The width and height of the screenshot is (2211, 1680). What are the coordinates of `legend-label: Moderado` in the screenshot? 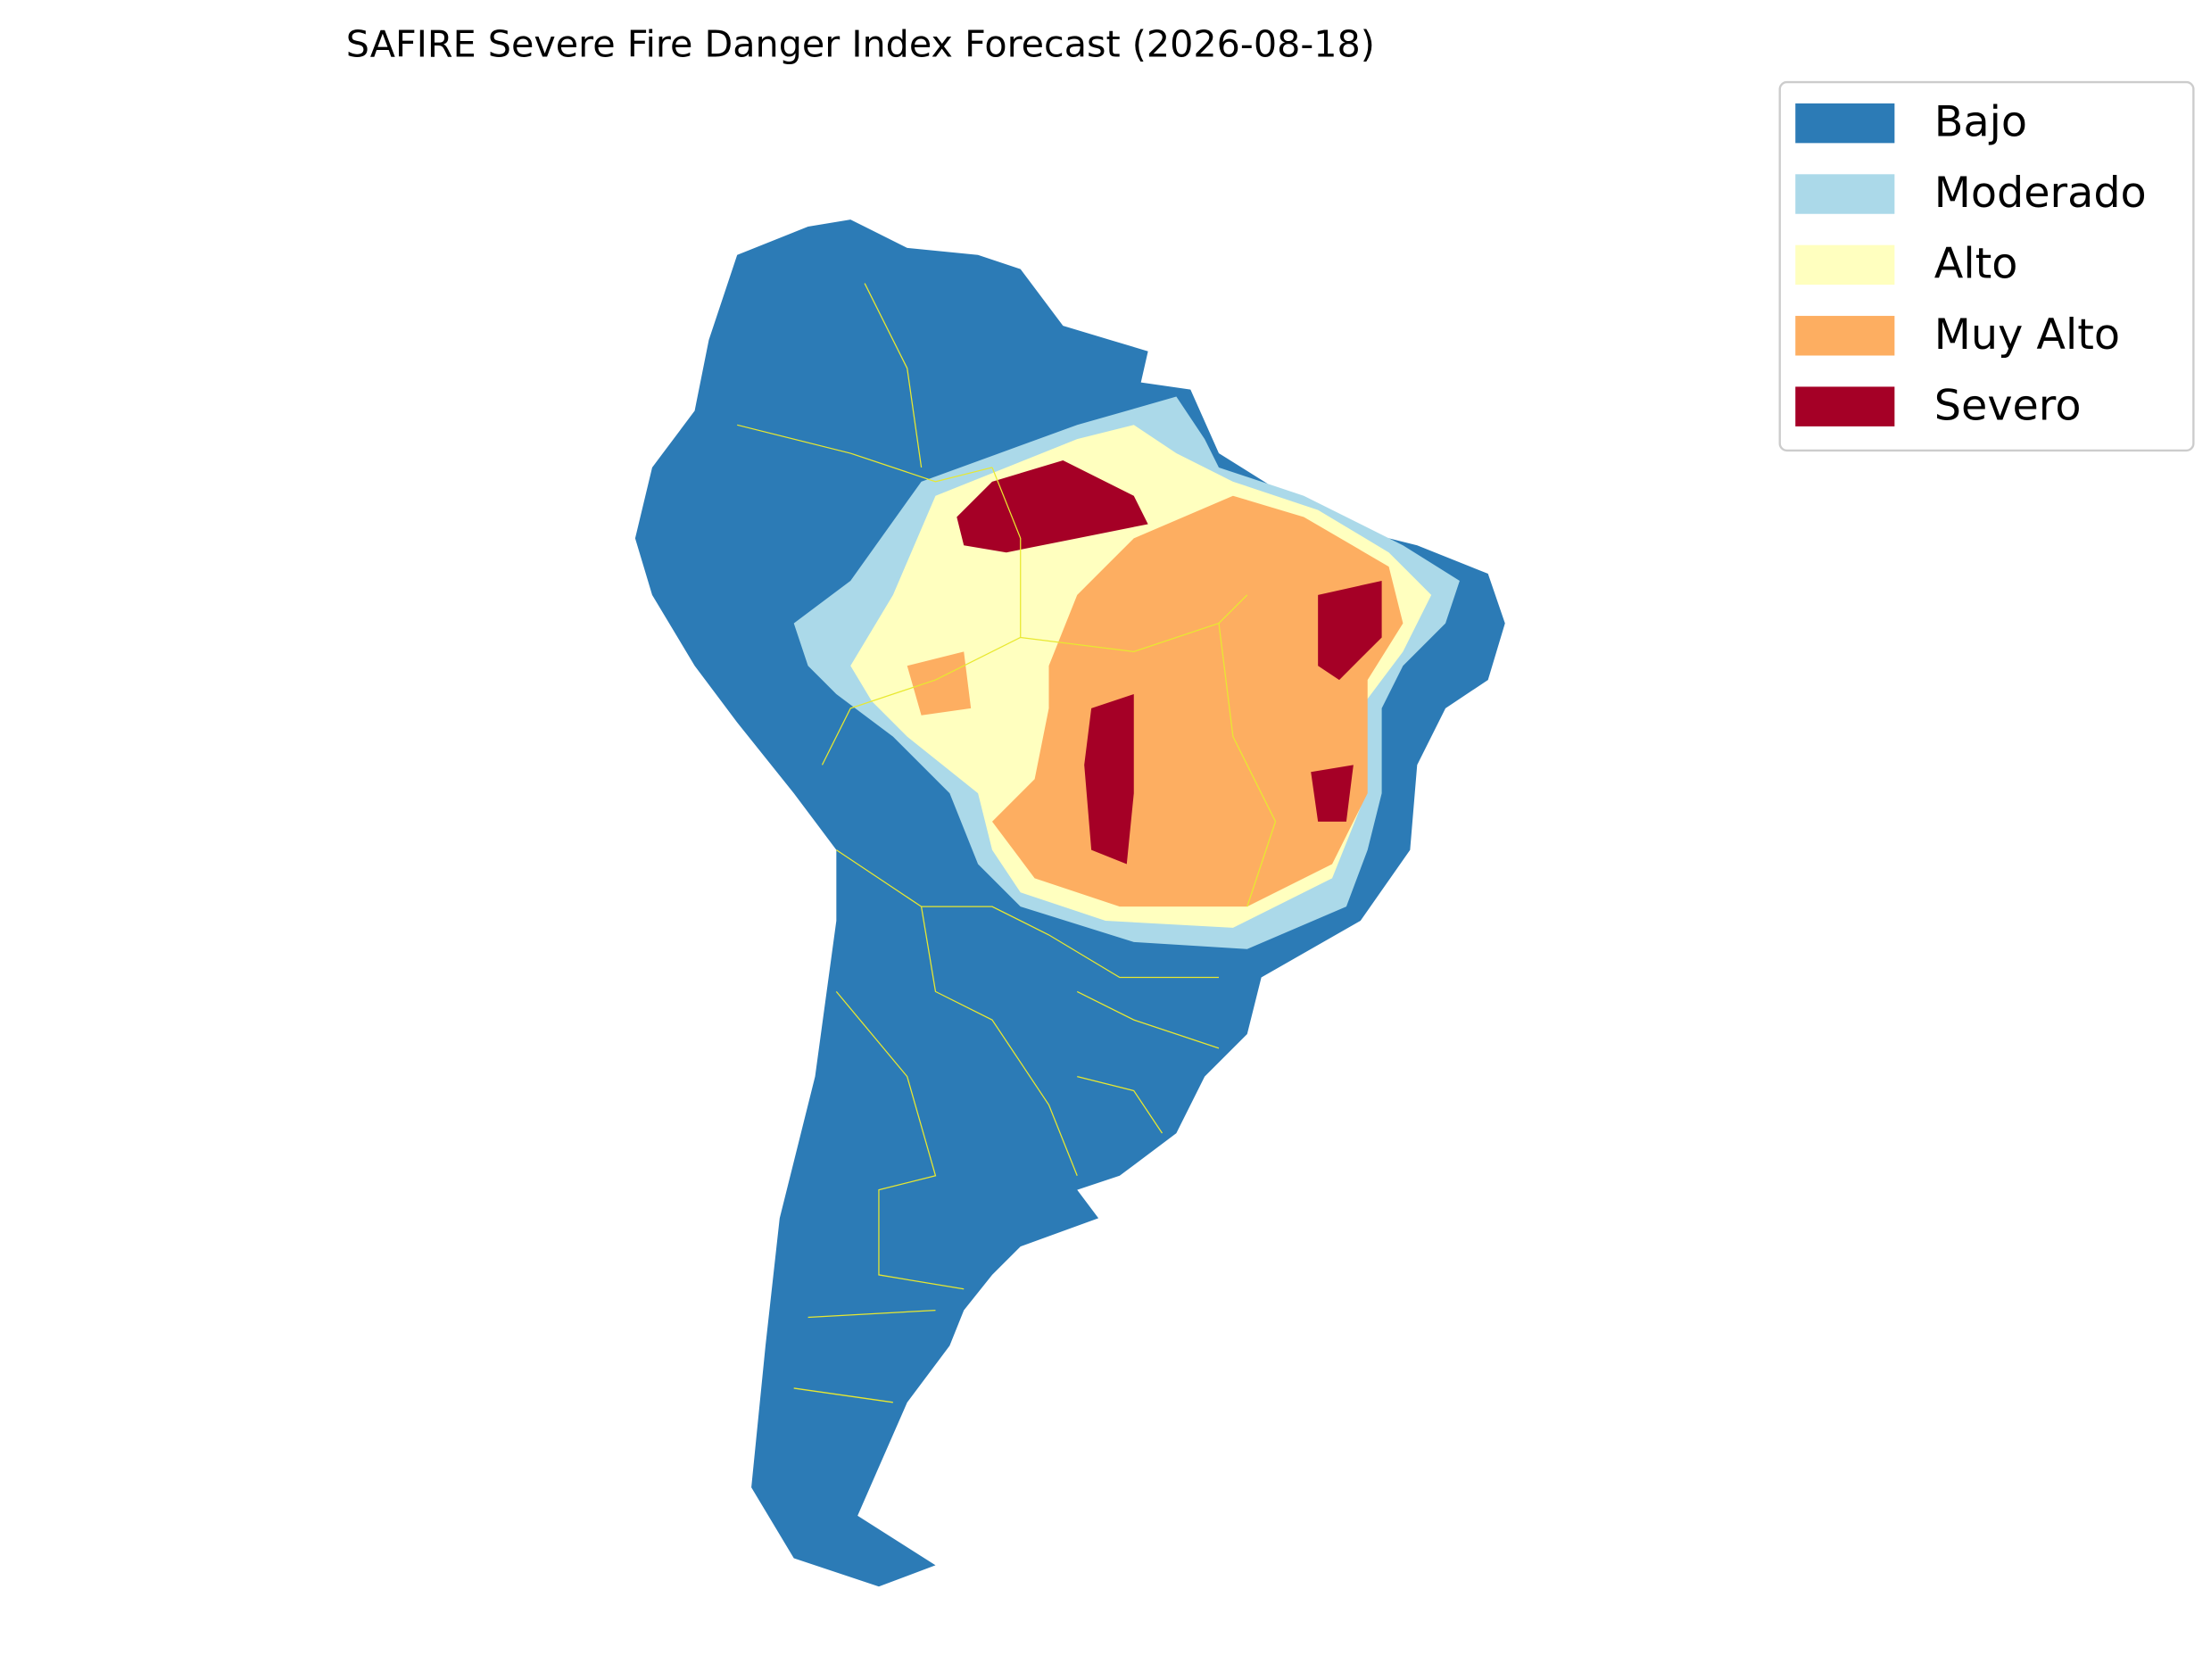 It's located at (2040, 193).